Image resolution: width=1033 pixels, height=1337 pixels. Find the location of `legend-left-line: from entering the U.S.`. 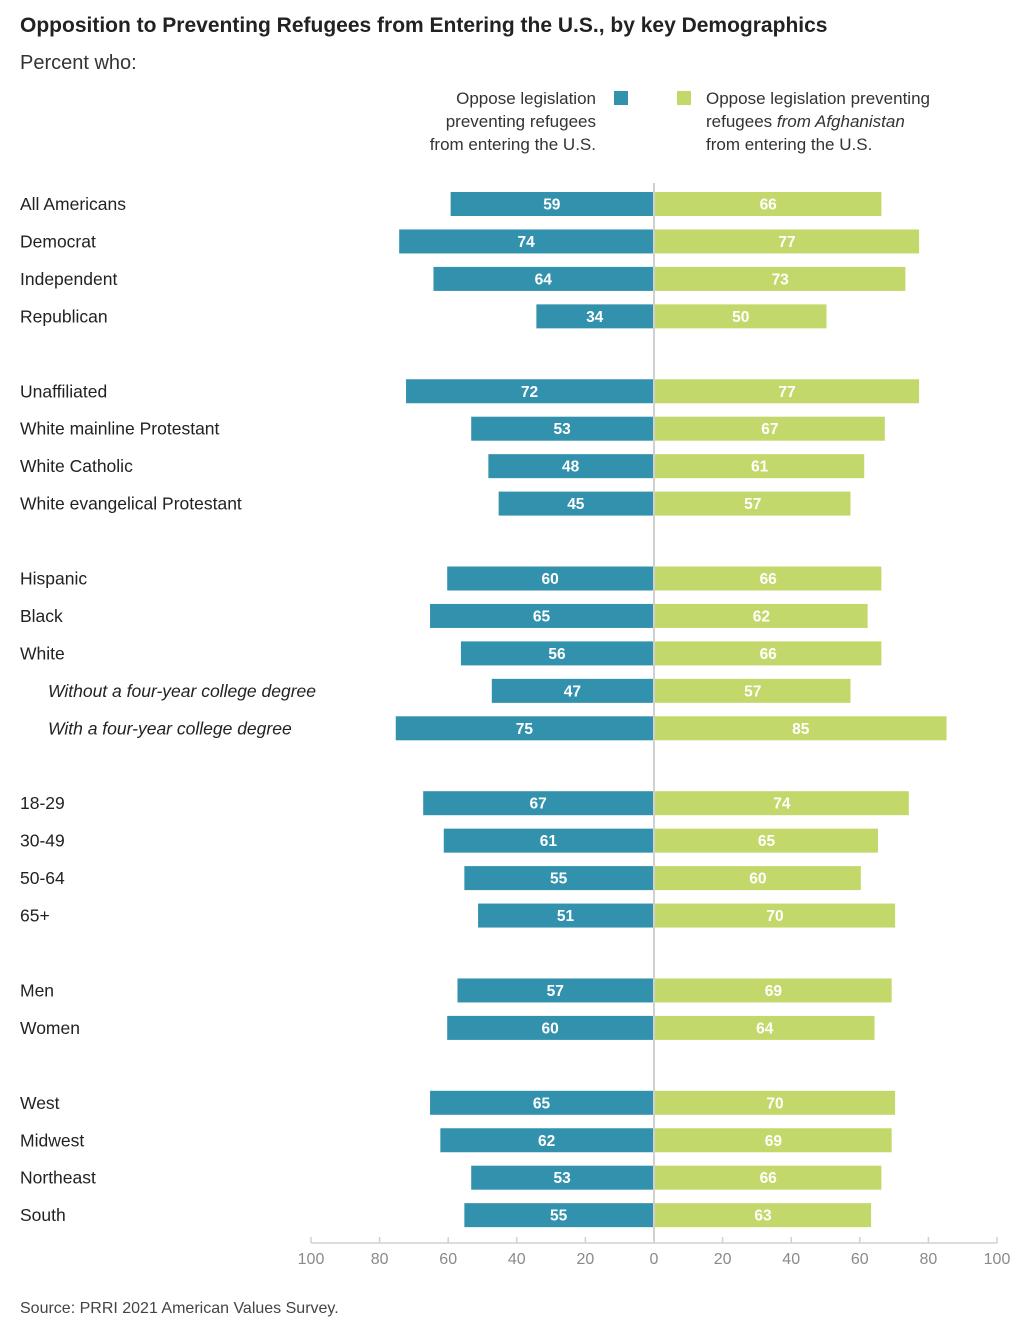

legend-left-line: from entering the U.S. is located at coordinates (512, 144).